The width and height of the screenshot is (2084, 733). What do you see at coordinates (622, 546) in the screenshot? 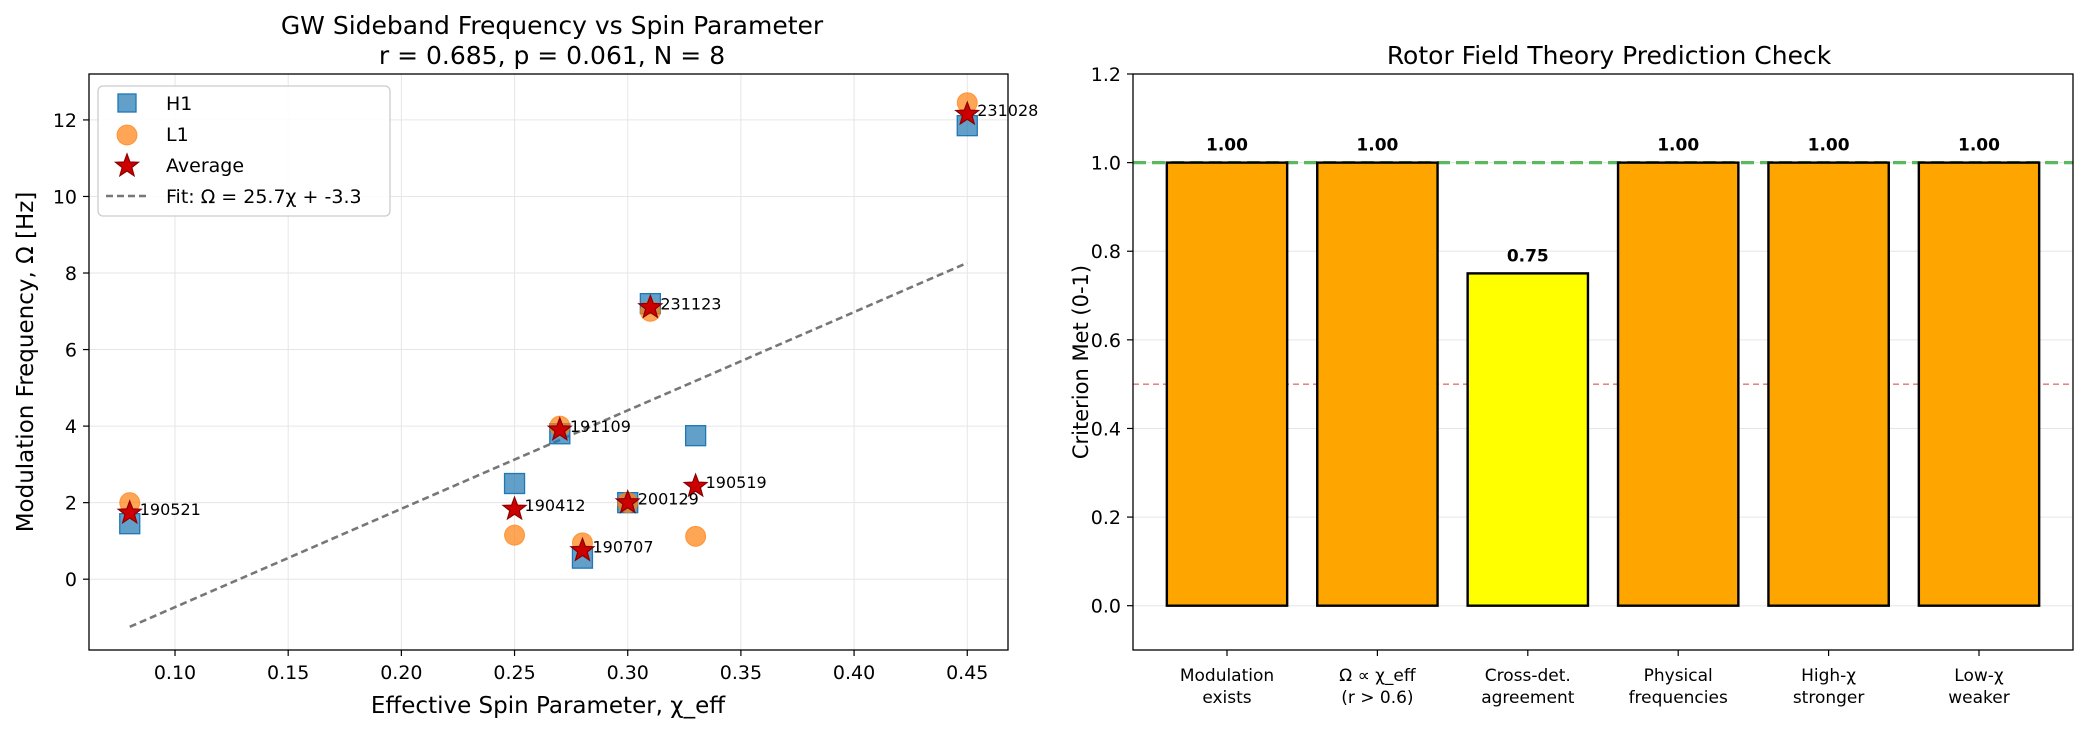
I see `event-label: 190707` at bounding box center [622, 546].